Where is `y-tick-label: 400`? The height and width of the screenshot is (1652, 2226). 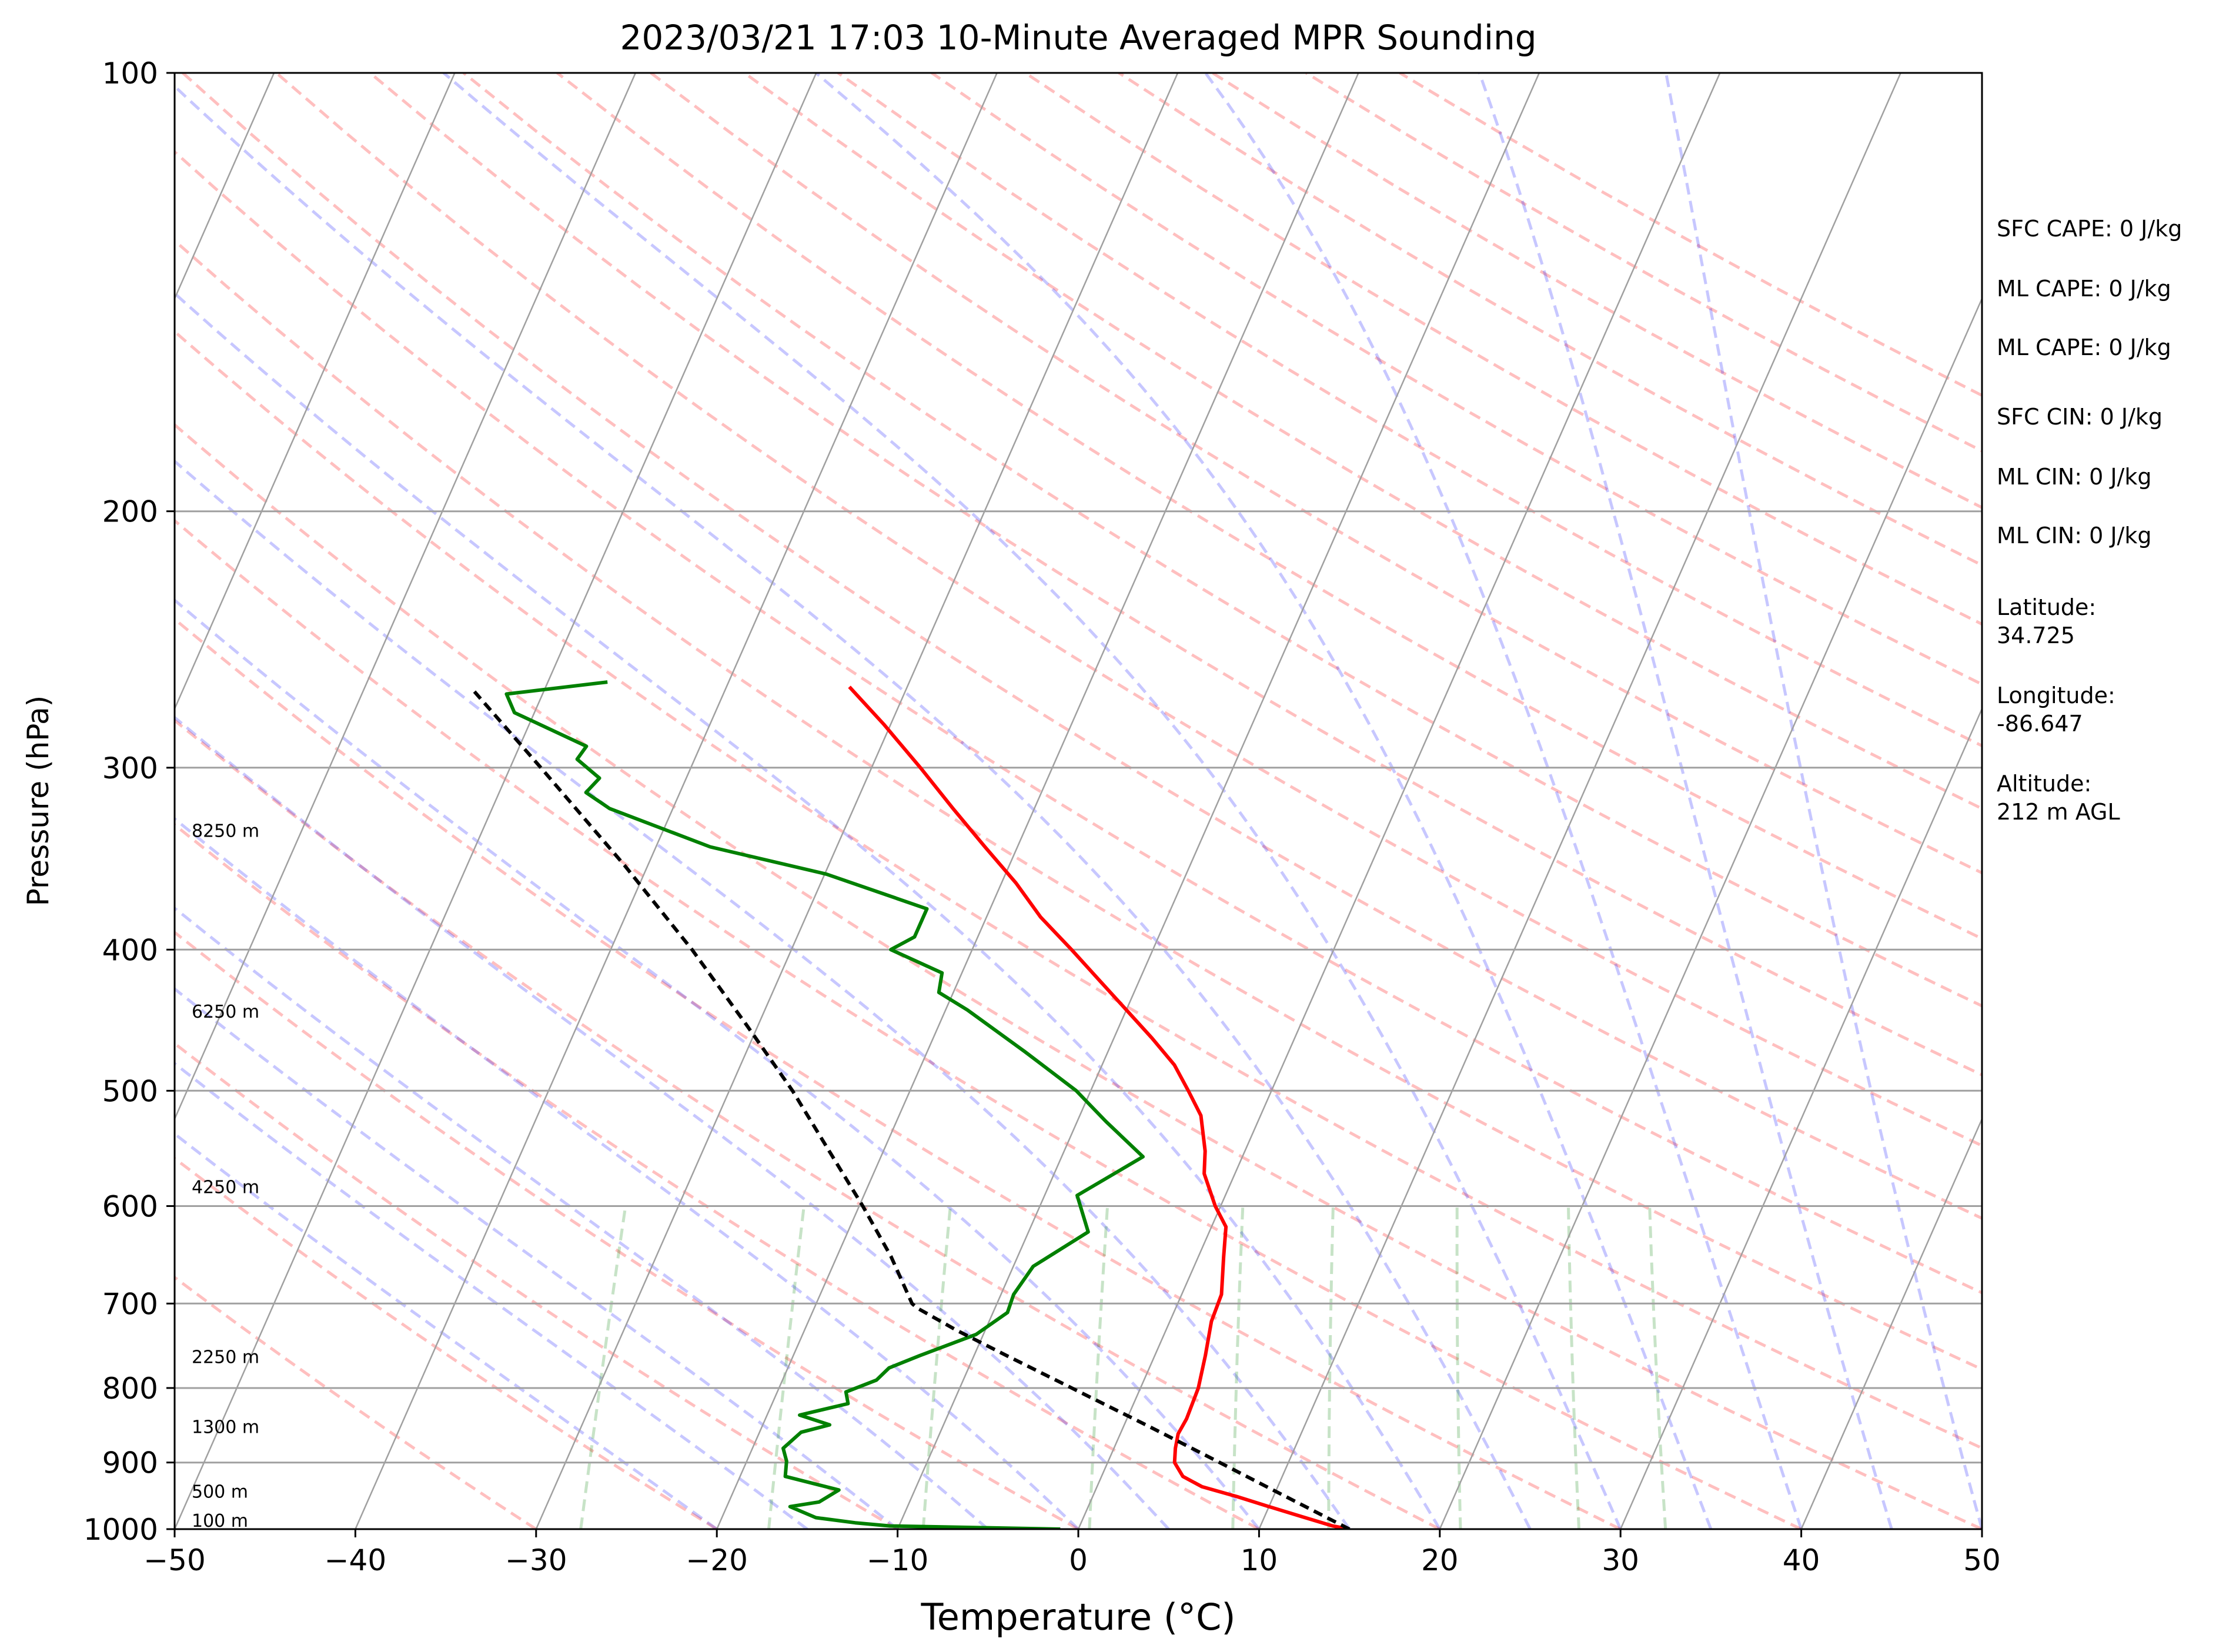 y-tick-label: 400 is located at coordinates (130, 950).